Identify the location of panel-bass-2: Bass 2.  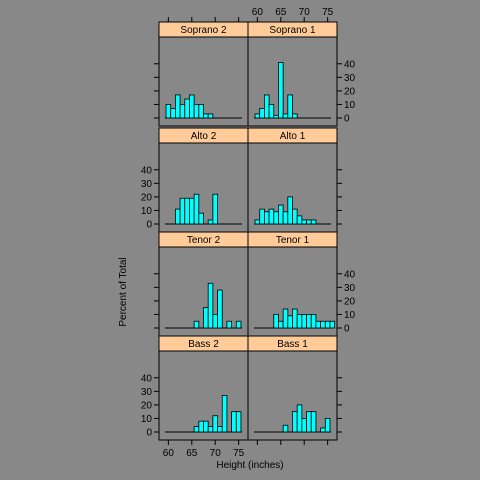
(203, 388).